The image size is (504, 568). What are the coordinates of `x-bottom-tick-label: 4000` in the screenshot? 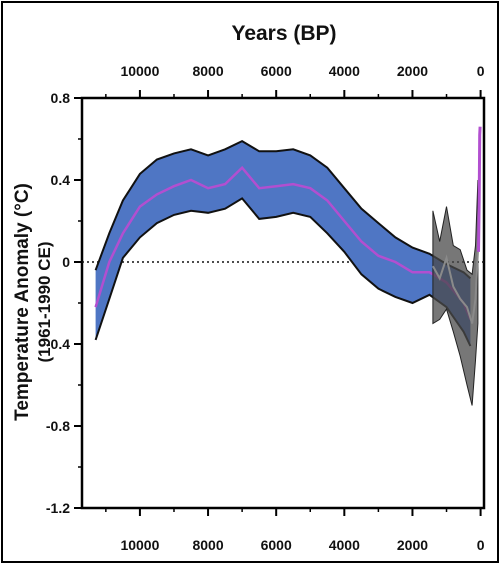 It's located at (344, 545).